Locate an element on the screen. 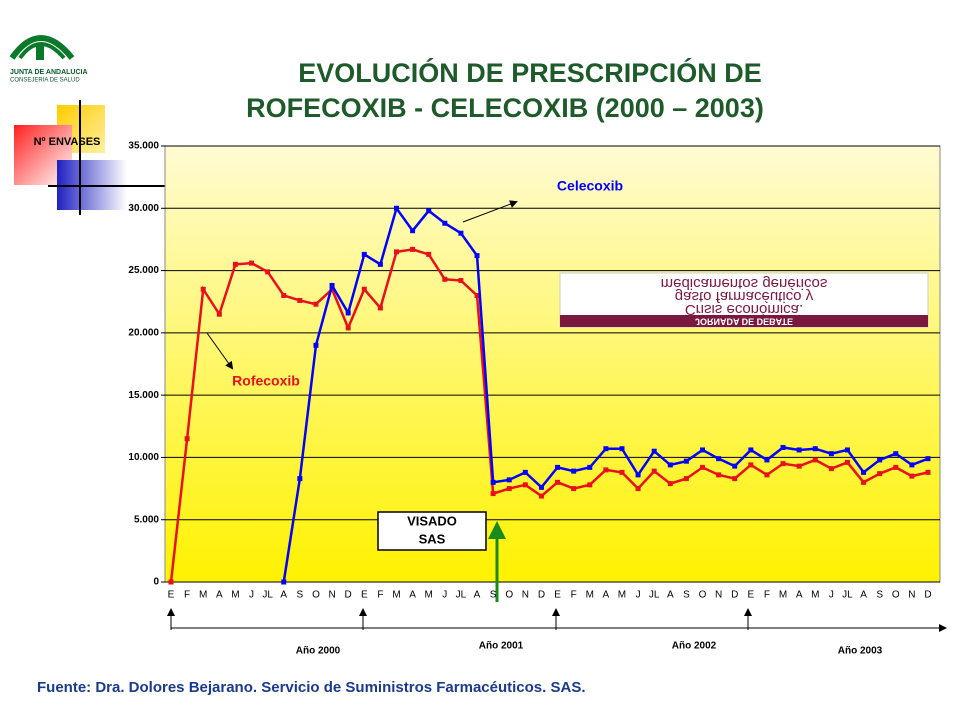 Image resolution: width=960 pixels, height=720 pixels. x-tick-label: S is located at coordinates (686, 595).